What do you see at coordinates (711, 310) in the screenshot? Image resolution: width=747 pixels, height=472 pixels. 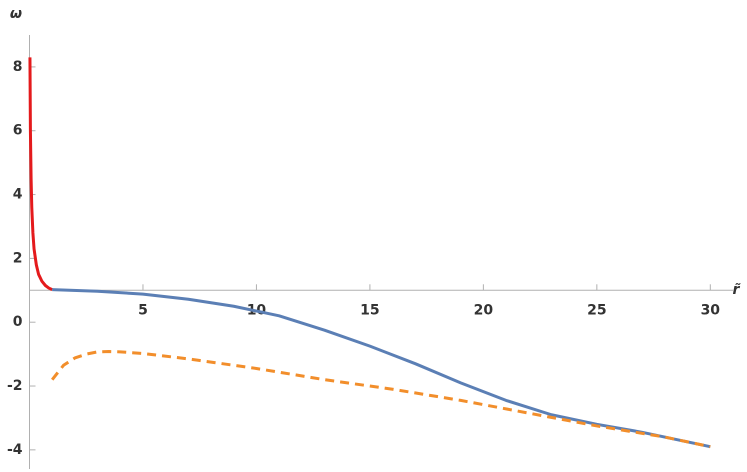 I see `x-tick-label: 30` at bounding box center [711, 310].